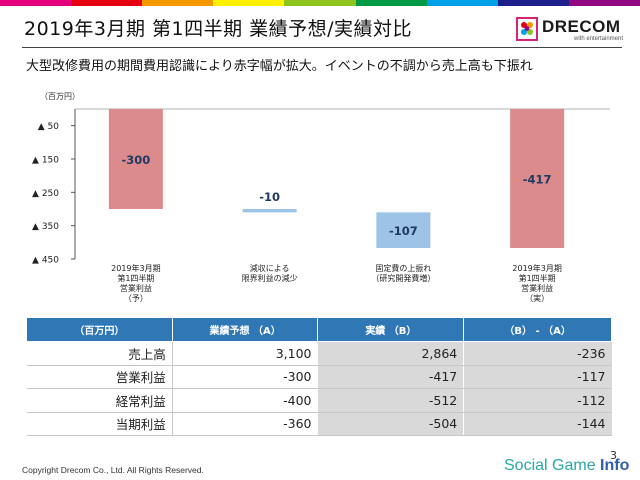 Image resolution: width=640 pixels, height=480 pixels. What do you see at coordinates (550, 465) in the screenshot?
I see `watermark-text-a: Social Game` at bounding box center [550, 465].